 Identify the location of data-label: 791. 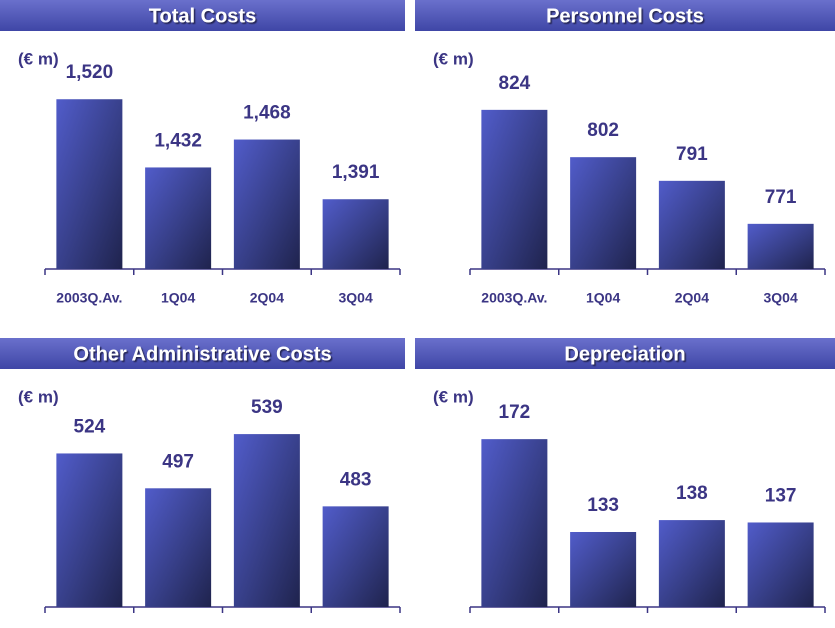
(692, 154).